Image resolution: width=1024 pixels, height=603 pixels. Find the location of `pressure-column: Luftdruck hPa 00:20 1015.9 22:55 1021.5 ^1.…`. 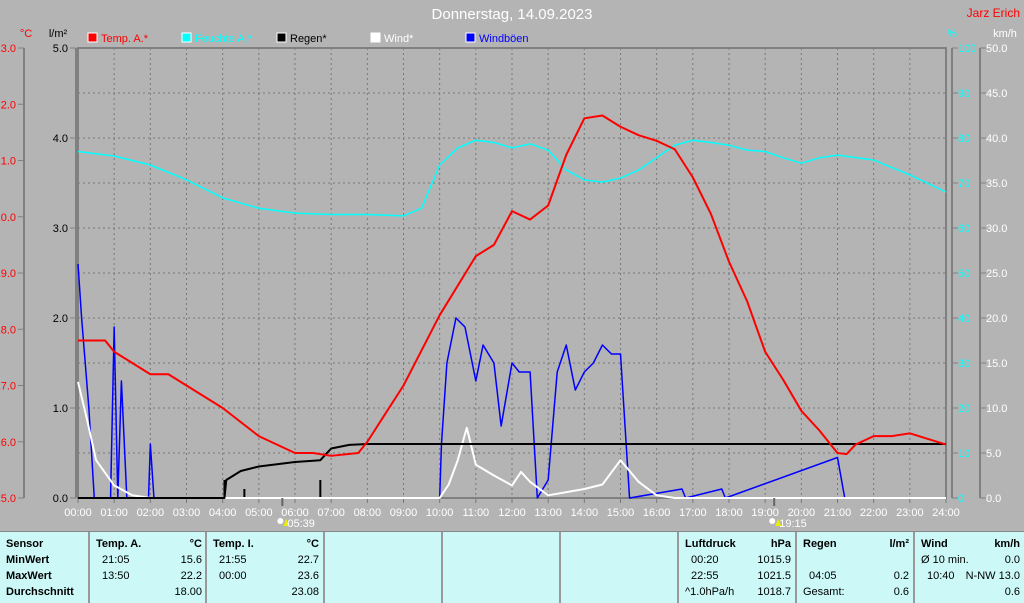

pressure-column: Luftdruck hPa 00:20 1015.9 22:55 1021.5 ^1.… is located at coordinates (736, 567).